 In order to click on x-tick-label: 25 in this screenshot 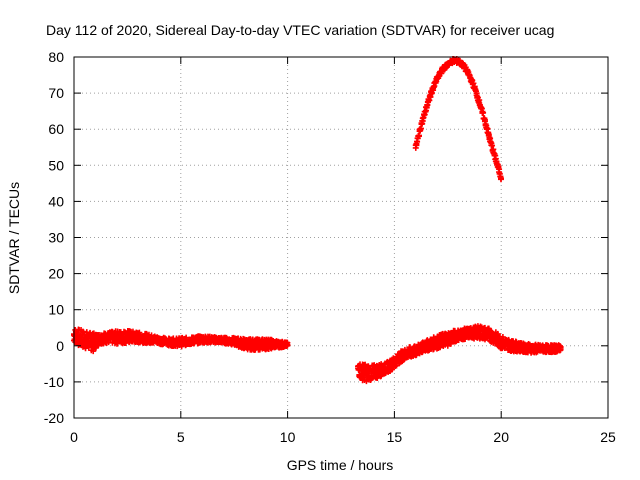, I will do `click(608, 437)`.